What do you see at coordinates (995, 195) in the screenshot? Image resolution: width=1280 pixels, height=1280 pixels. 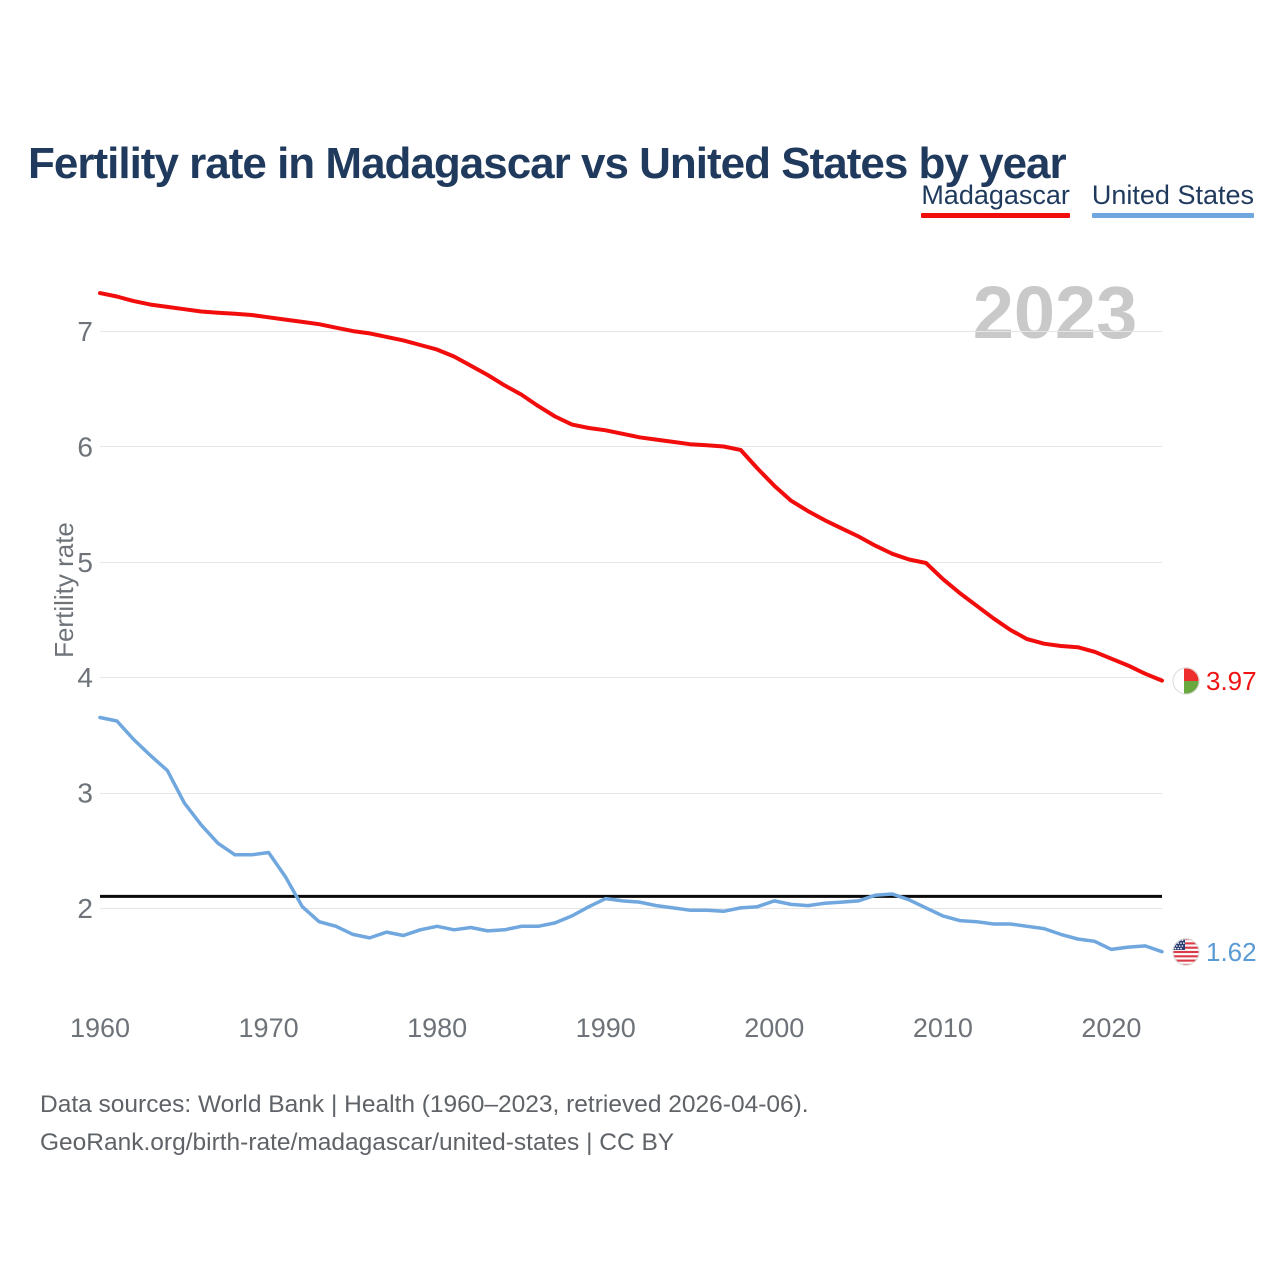 I see `legend-label-madagascar: Madagascar` at bounding box center [995, 195].